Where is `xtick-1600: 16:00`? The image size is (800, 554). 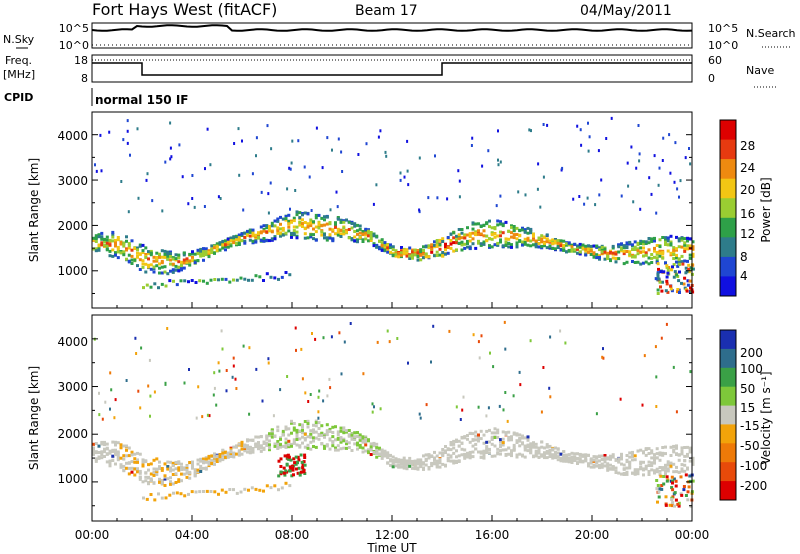 xtick-1600: 16:00 is located at coordinates (492, 535).